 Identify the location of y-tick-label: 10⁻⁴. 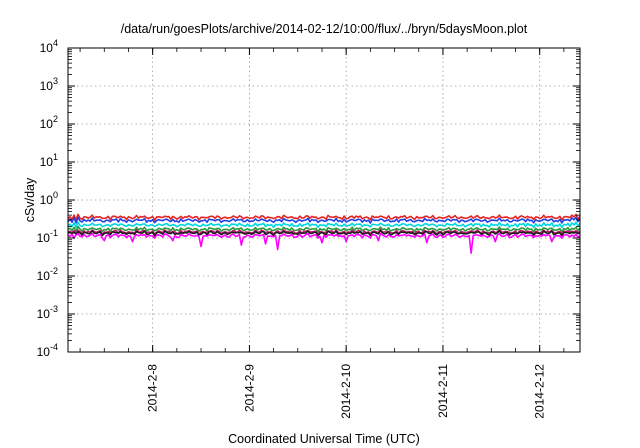
(47, 350).